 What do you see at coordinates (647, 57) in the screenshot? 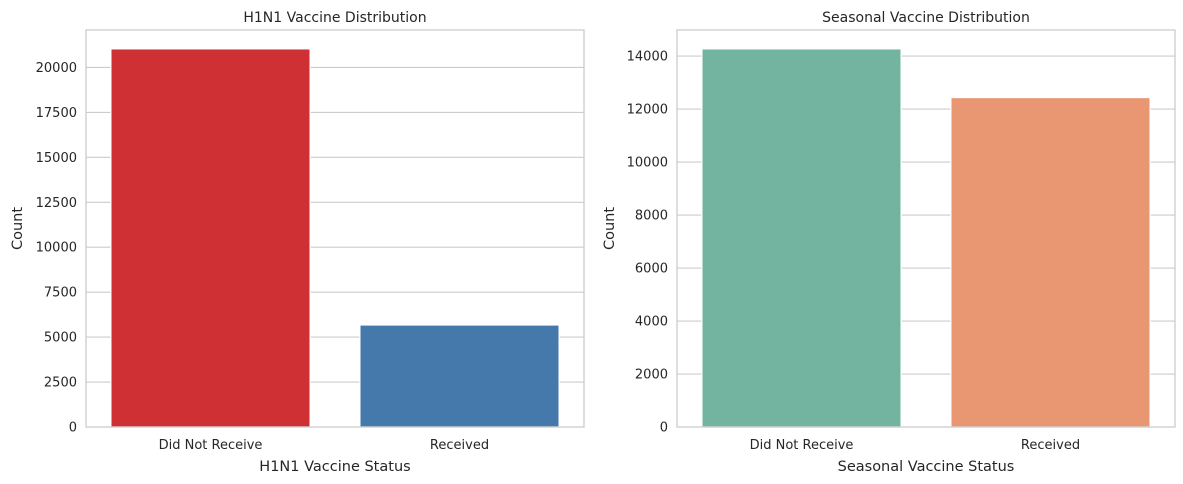
I see `y-tick-label: 14000` at bounding box center [647, 57].